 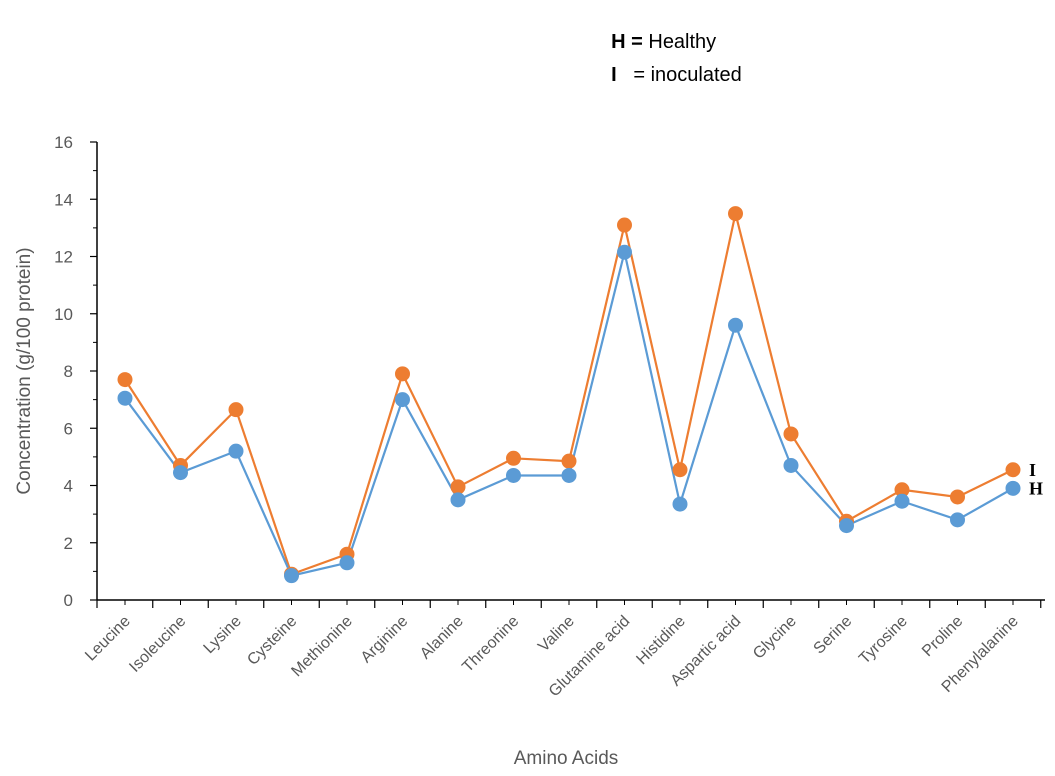 What do you see at coordinates (660, 640) in the screenshot?
I see `x-category-label: Histidine` at bounding box center [660, 640].